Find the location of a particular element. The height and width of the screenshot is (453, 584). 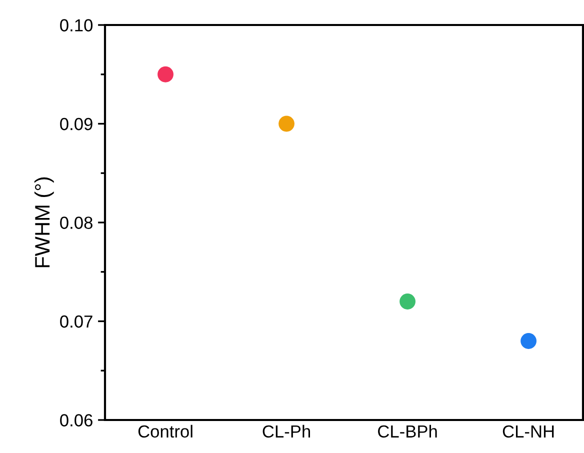

y-tick-label: 0.09 is located at coordinates (76, 124).